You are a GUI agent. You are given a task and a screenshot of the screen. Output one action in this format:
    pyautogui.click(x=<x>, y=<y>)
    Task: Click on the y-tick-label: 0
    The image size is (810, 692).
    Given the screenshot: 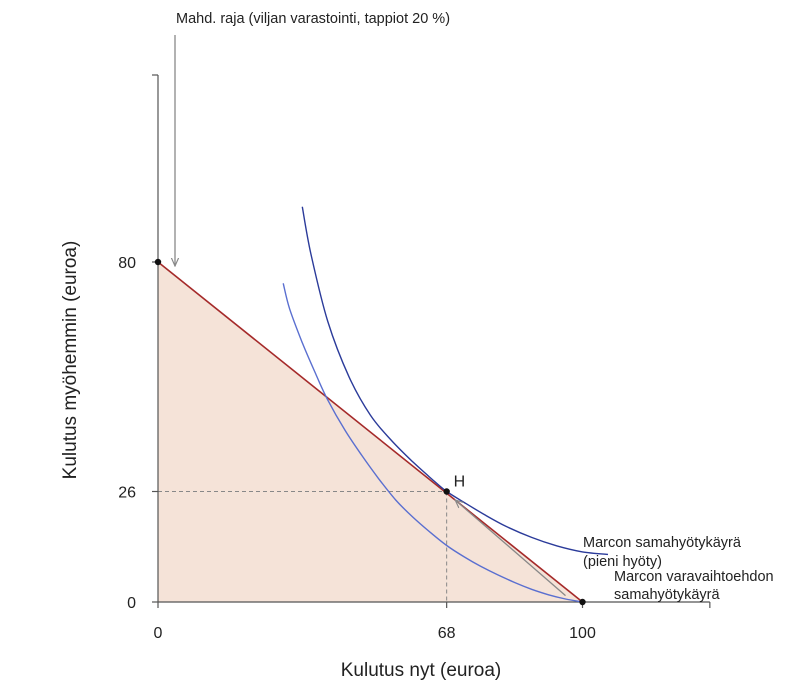 What is the action you would take?
    pyautogui.click(x=131, y=603)
    